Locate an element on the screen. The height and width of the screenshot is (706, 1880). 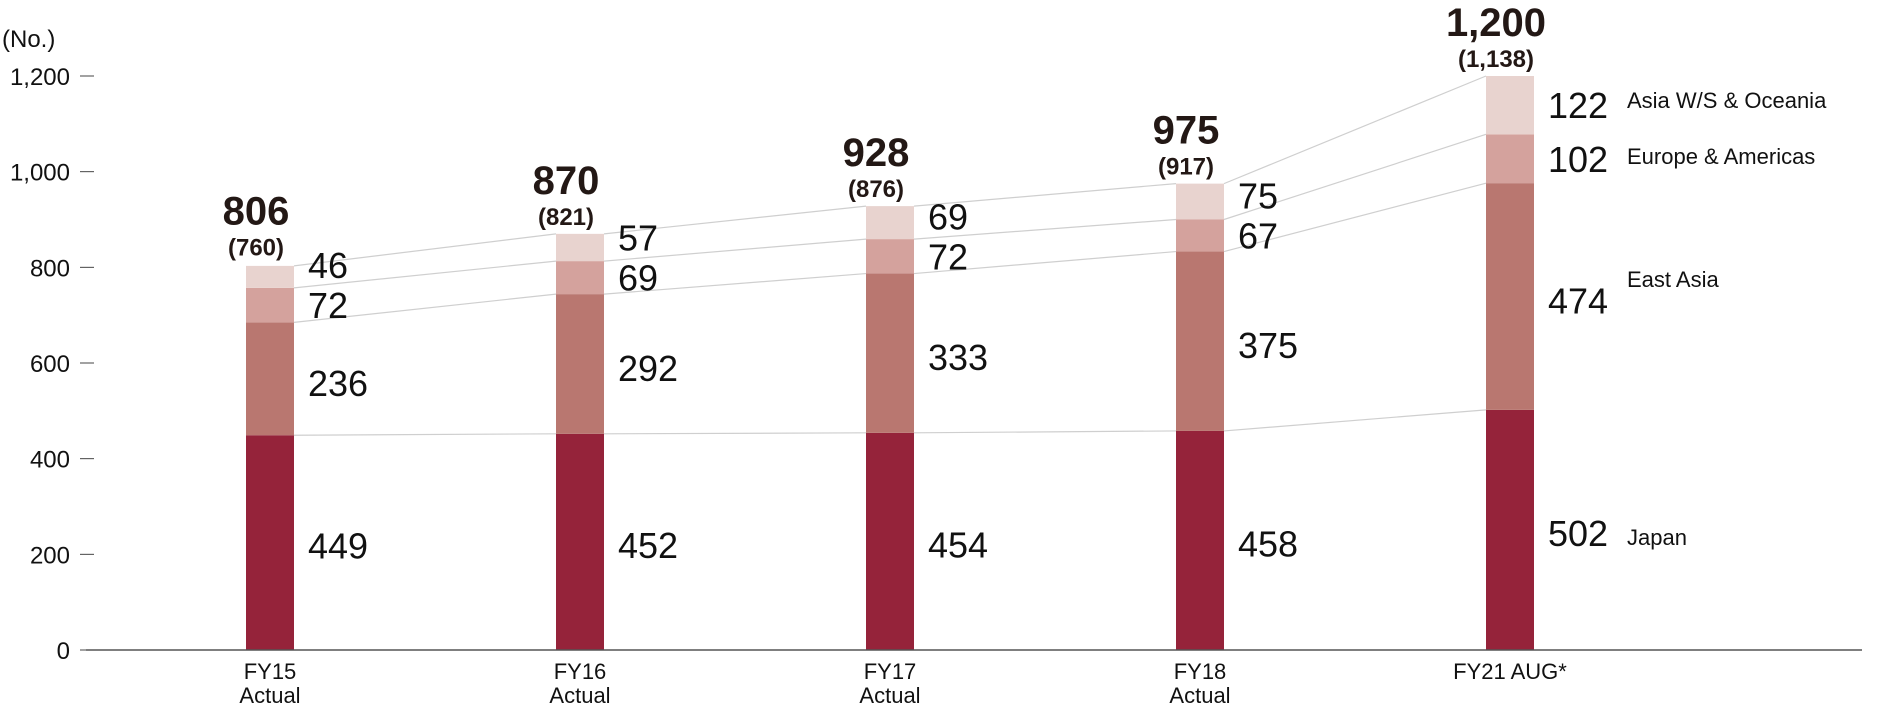
segment-value-label: 375 is located at coordinates (1268, 345).